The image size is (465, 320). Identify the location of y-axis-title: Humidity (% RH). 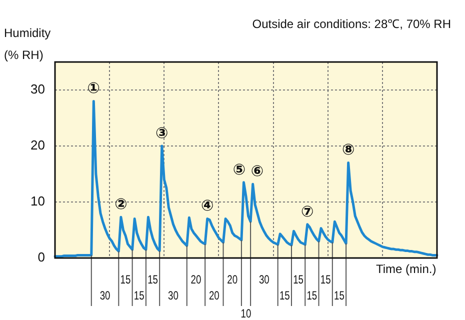
(28, 44).